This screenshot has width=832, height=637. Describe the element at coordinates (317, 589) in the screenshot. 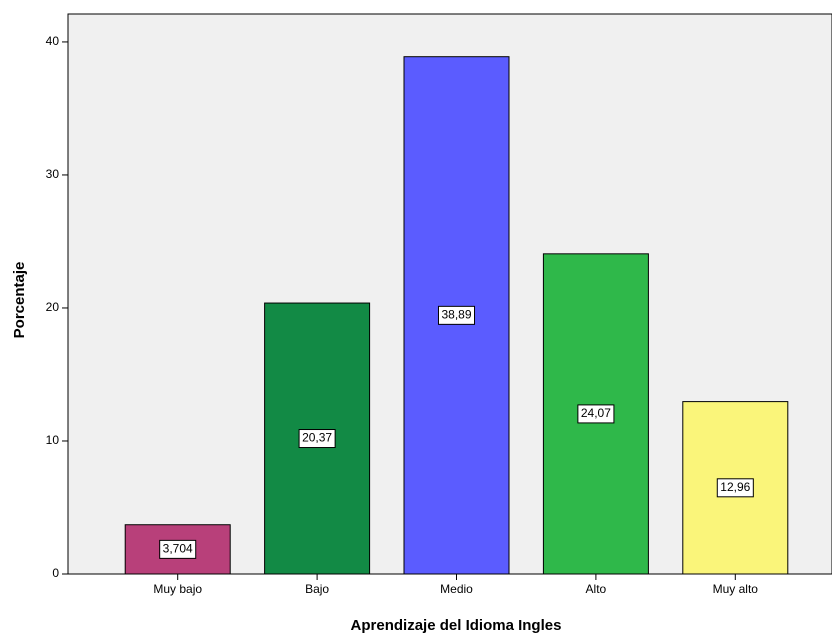

I see `x-tick-label: Bajo` at that location.